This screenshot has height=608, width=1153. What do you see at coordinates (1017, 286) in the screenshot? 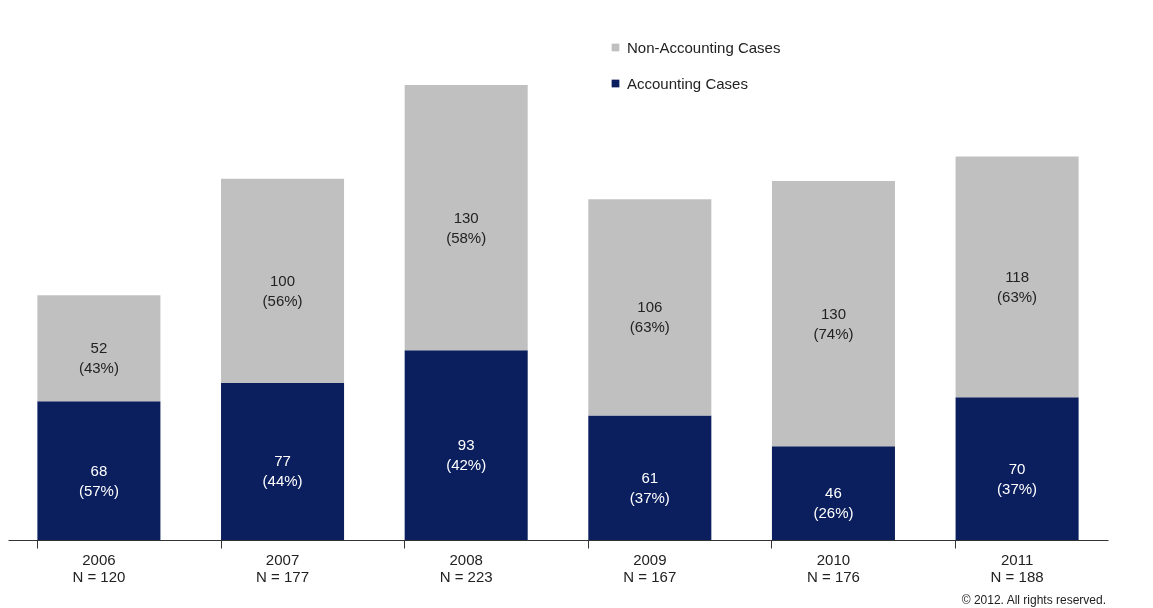
I see `data-label: 118 (63%)` at bounding box center [1017, 286].